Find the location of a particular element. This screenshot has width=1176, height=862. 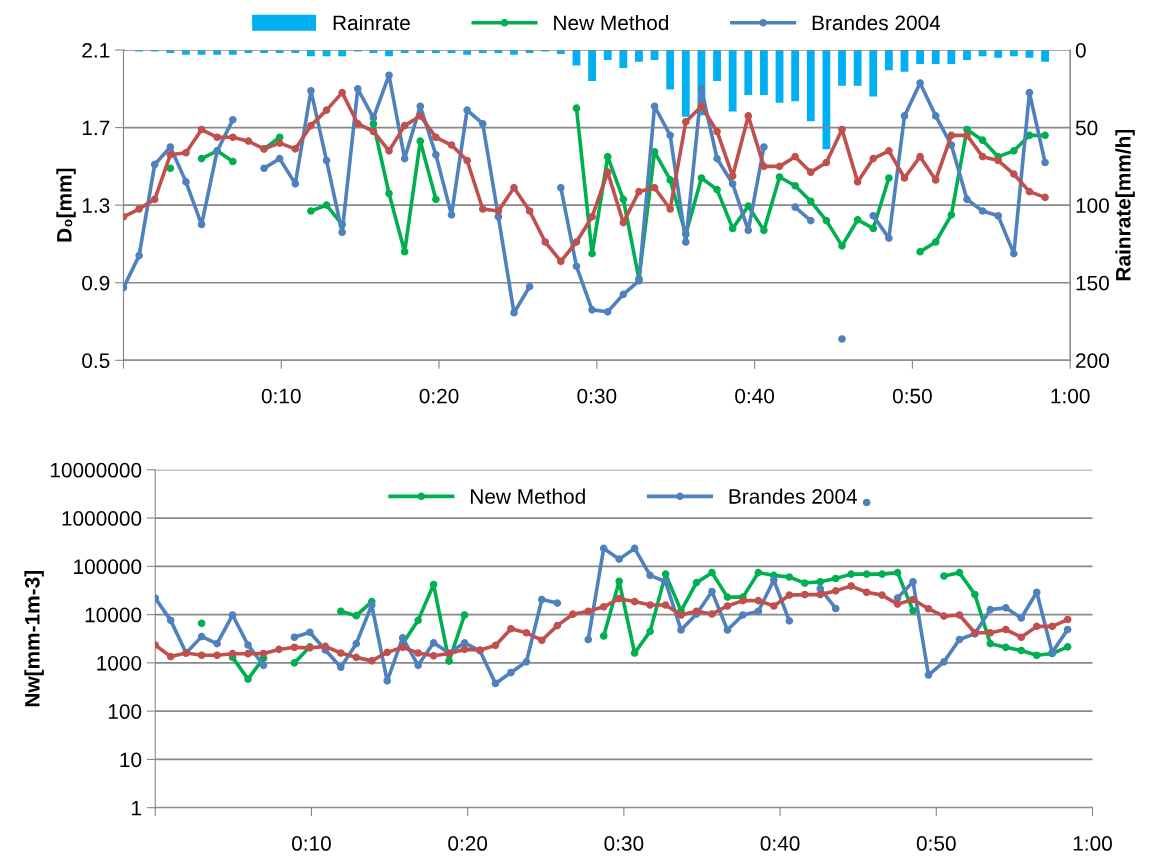

y-tick-label: 1.3 is located at coordinates (96, 205).